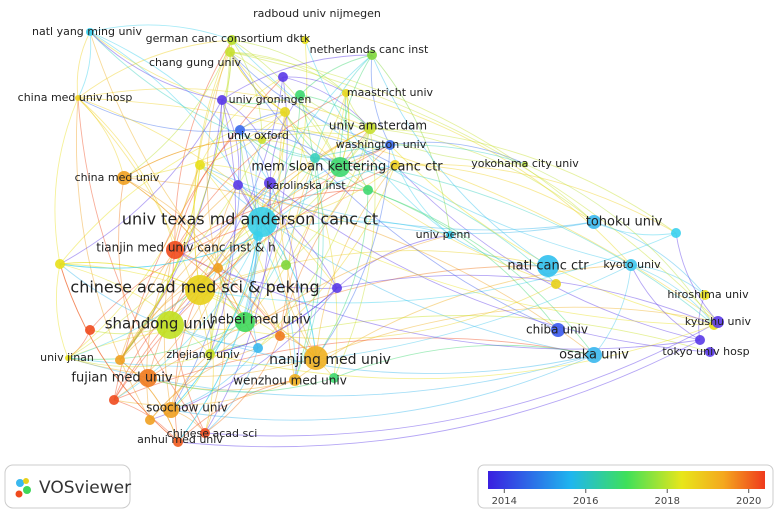  I want to click on legend-tick-label: 2020, so click(748, 501).